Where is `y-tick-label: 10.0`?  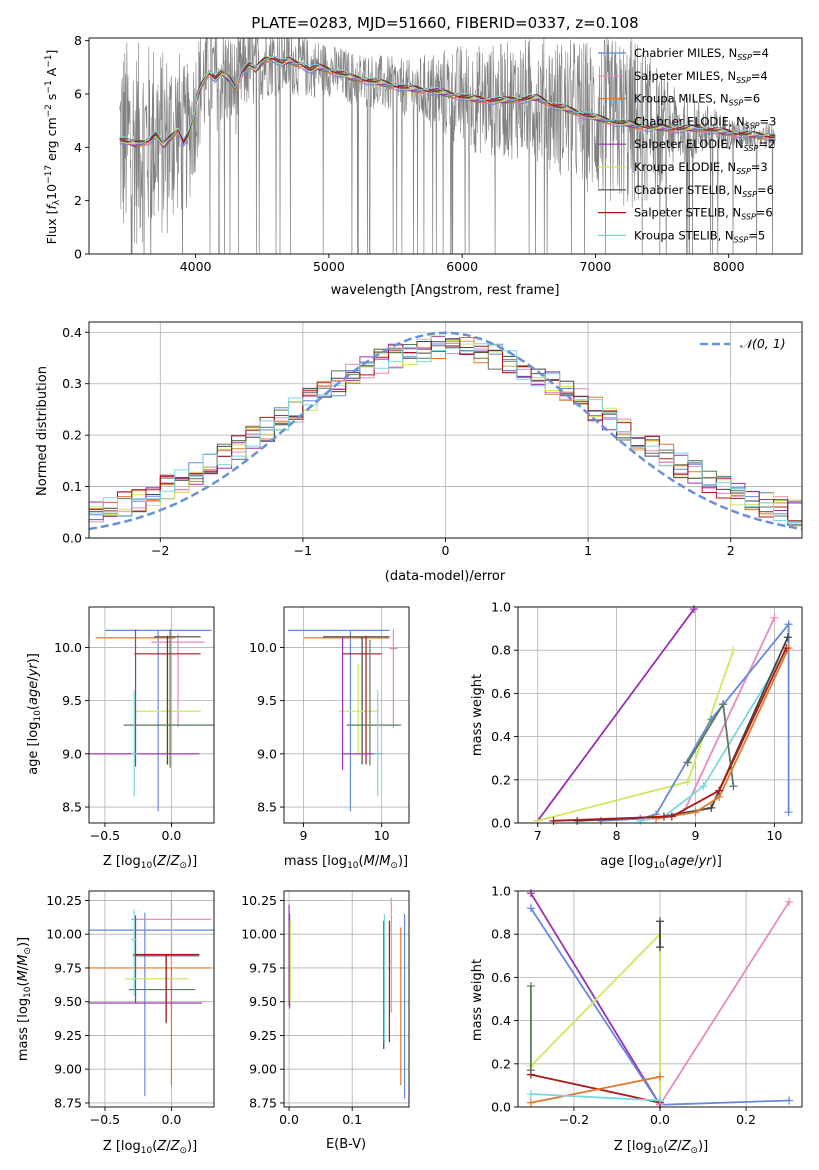 y-tick-label: 10.0 is located at coordinates (263, 647).